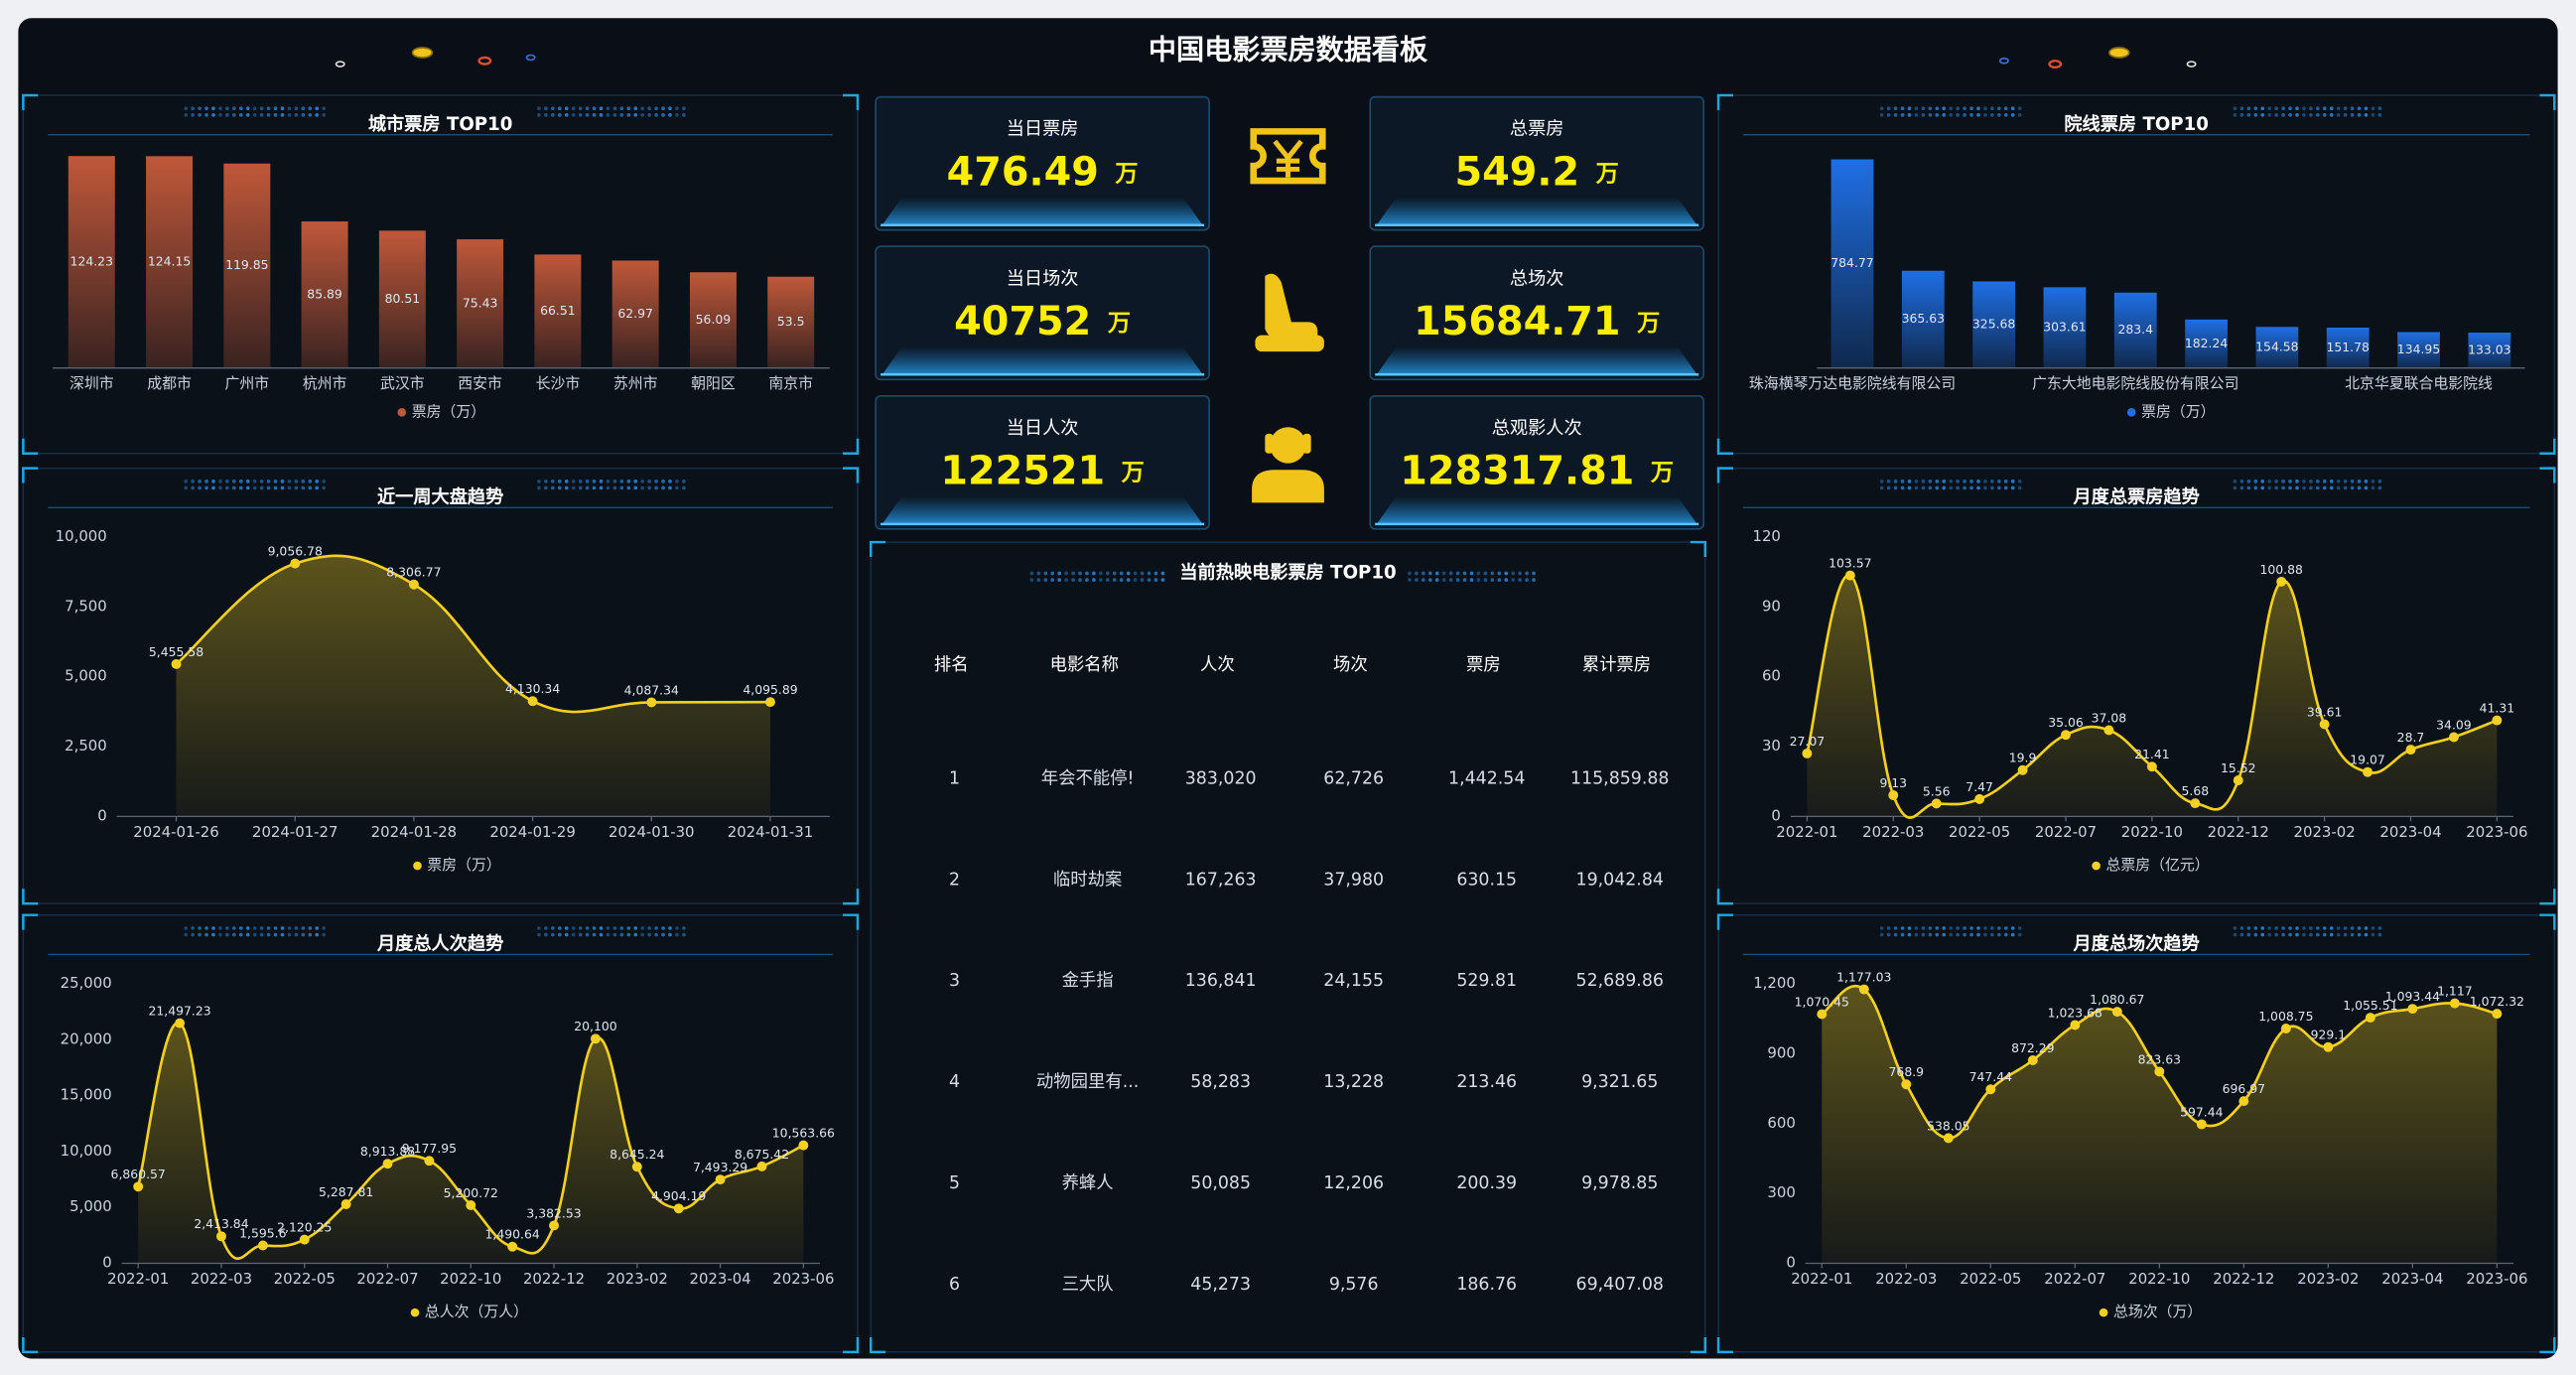 The image size is (2576, 1375). I want to click on point-label: 6,860.57, so click(138, 1174).